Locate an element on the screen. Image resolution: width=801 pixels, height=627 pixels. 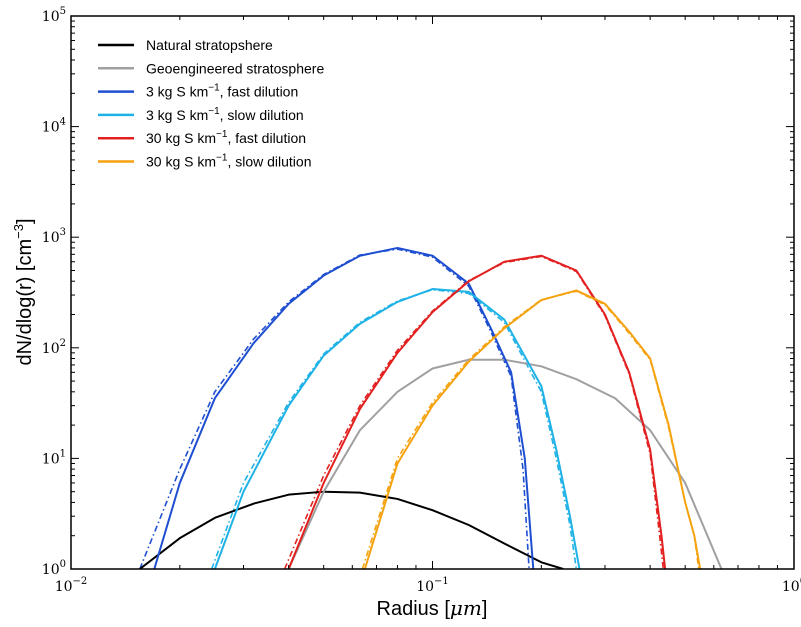
y-tick-label: 10¹ is located at coordinates (54, 457).